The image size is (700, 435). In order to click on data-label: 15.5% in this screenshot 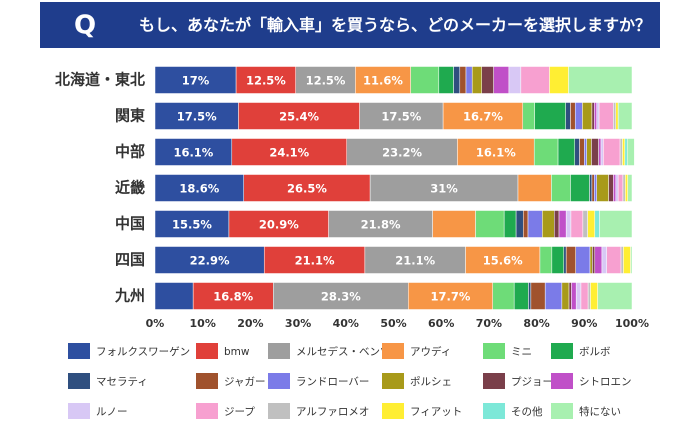, I will do `click(192, 225)`.